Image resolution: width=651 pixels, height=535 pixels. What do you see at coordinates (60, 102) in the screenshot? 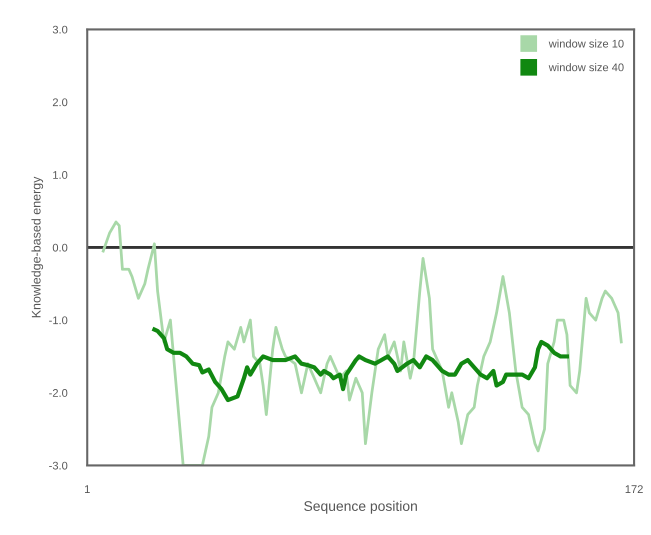
I see `y-tick-label: 2.0` at bounding box center [60, 102].